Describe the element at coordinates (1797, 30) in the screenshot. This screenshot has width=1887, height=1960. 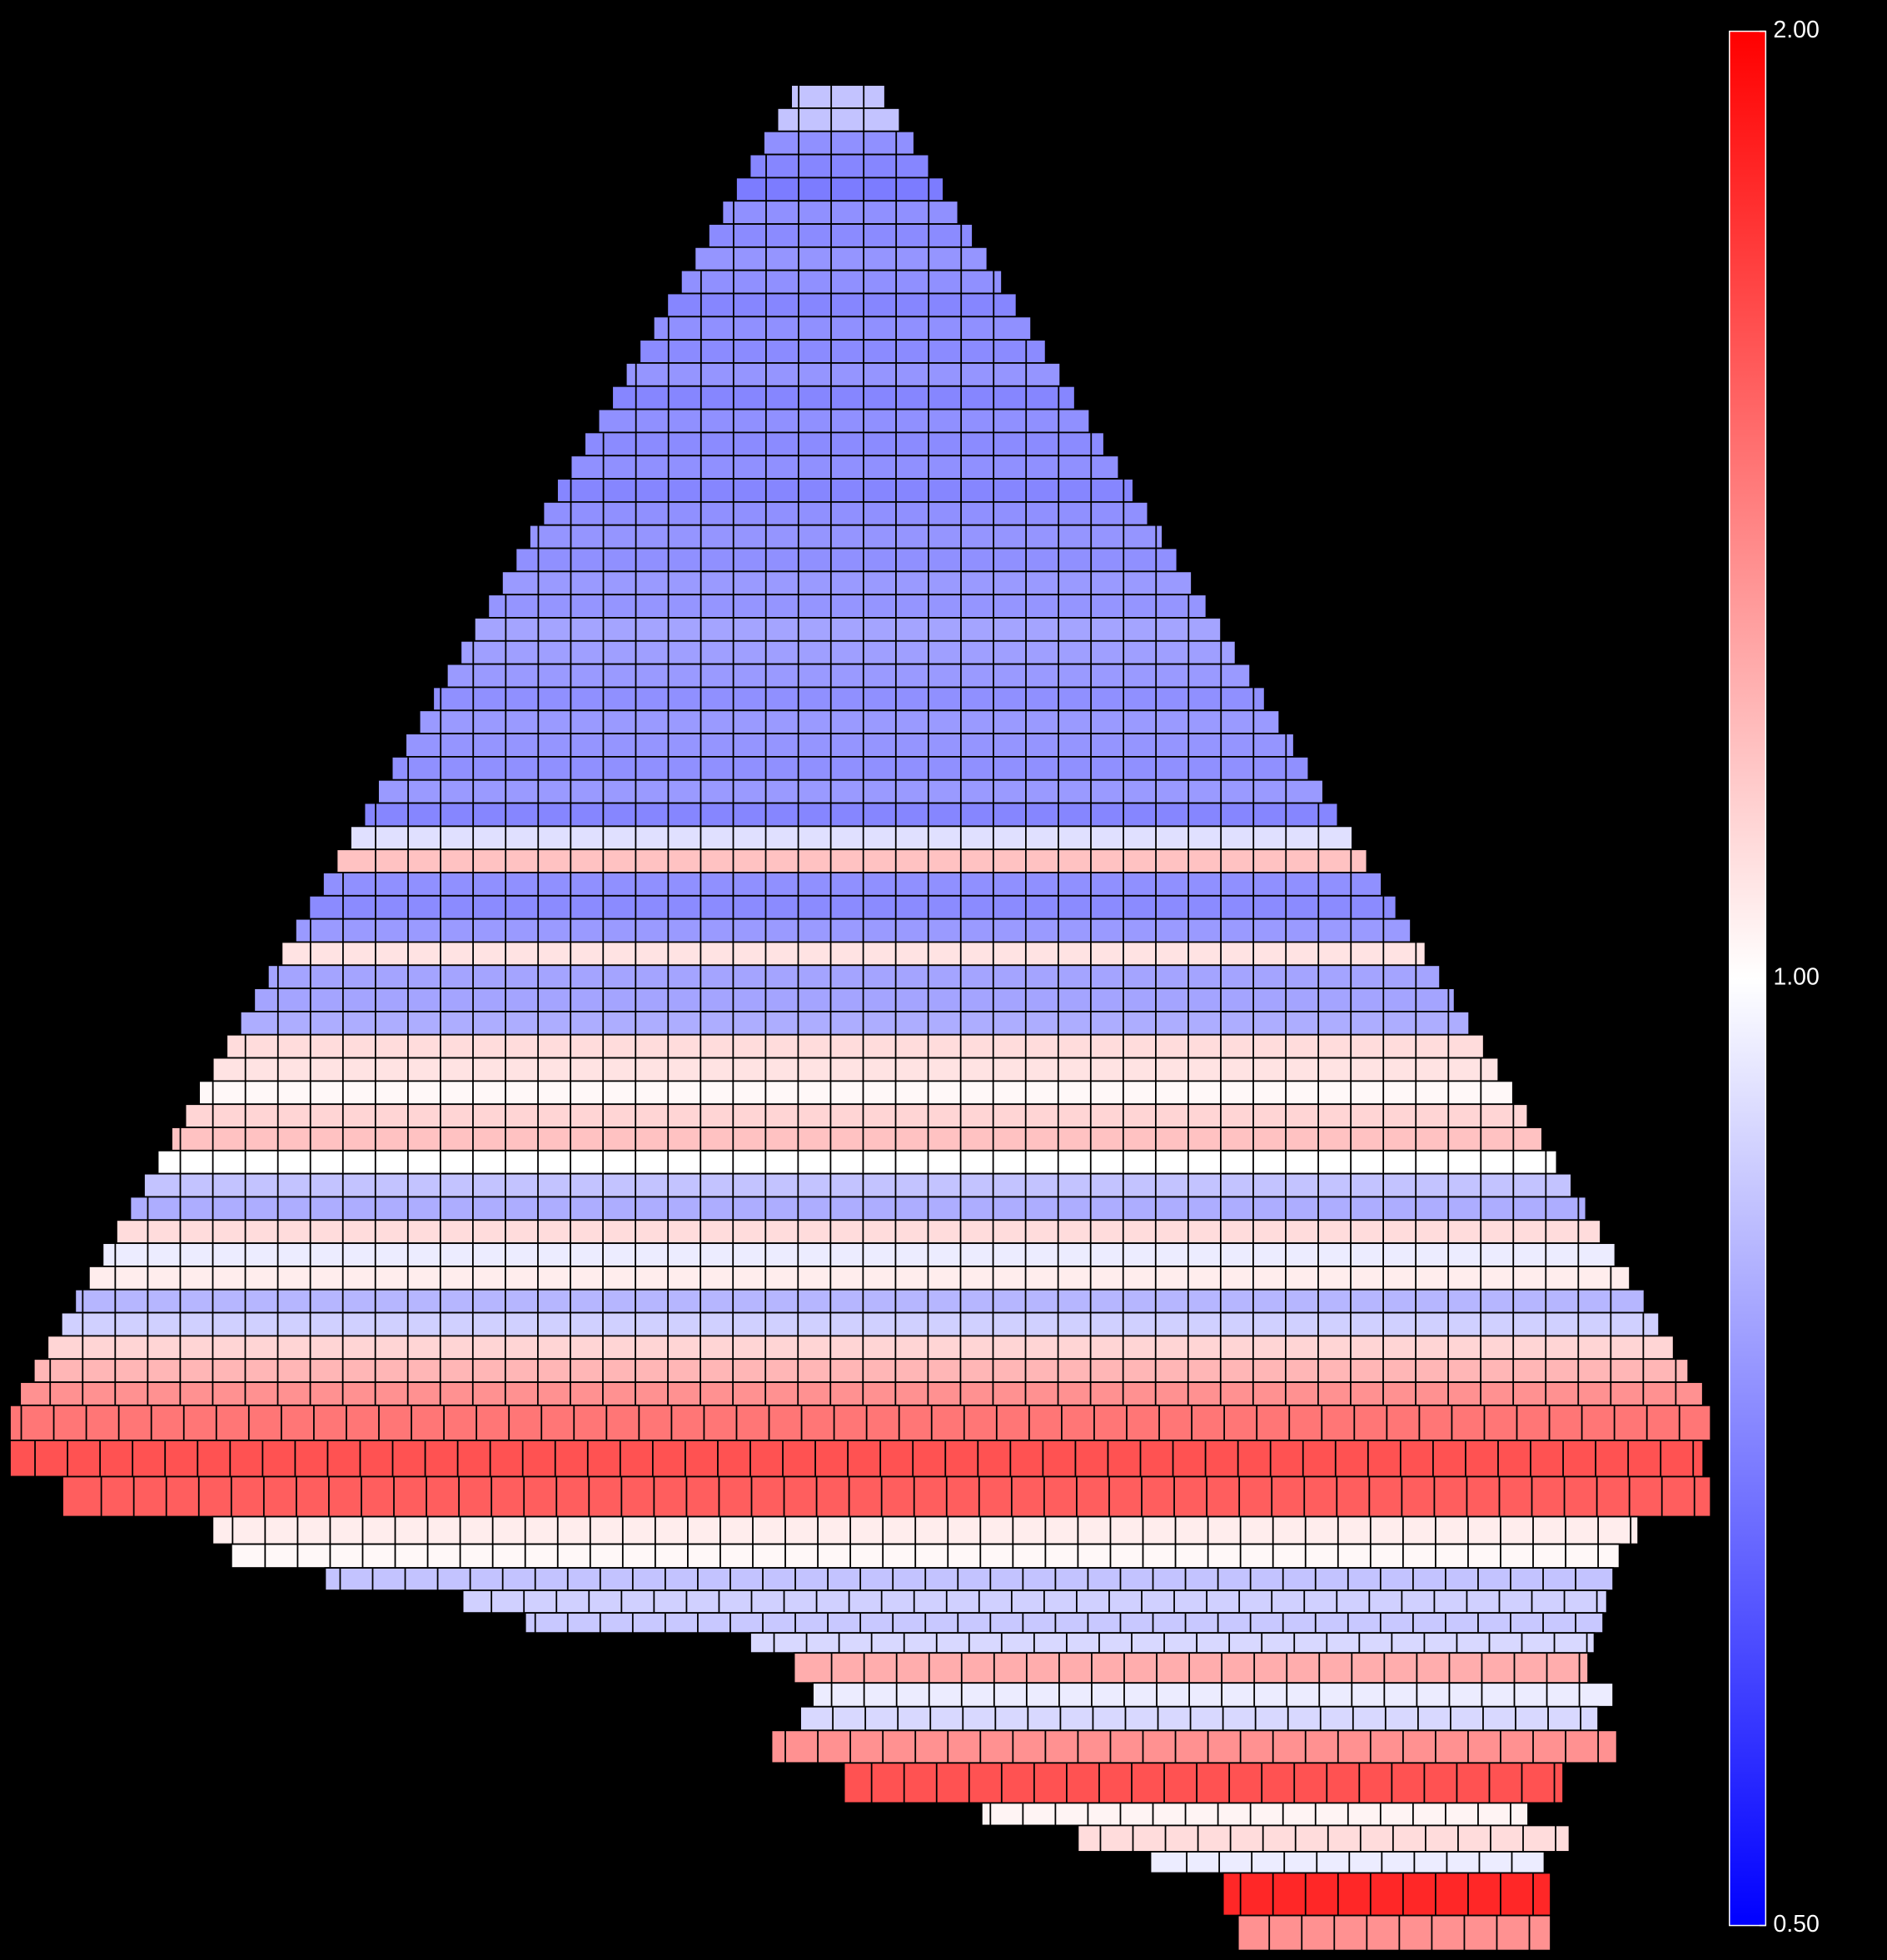
I see `colorbar-tick-label: 2.00` at that location.